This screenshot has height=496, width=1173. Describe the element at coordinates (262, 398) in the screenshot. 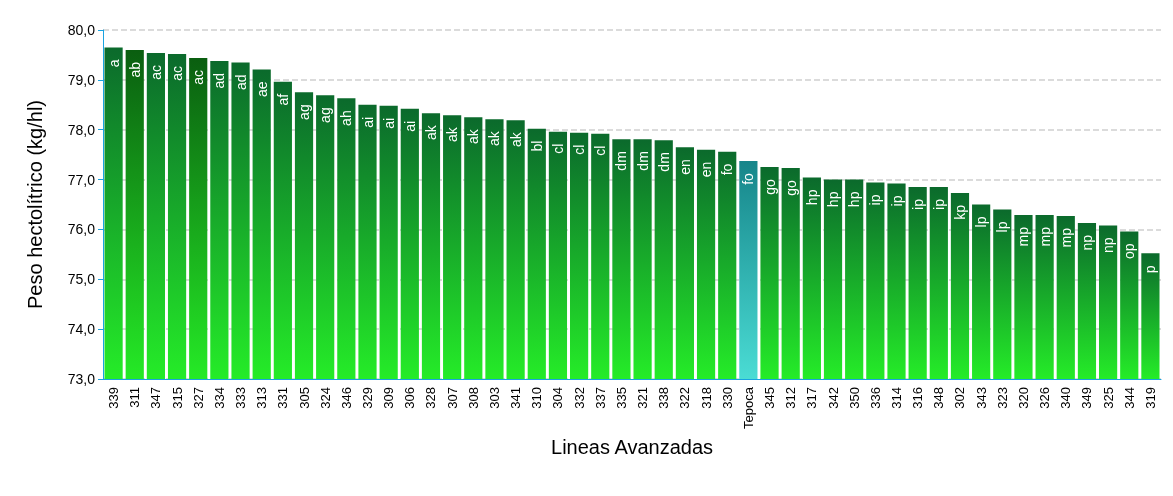

I see `x-tick-label: 313` at that location.